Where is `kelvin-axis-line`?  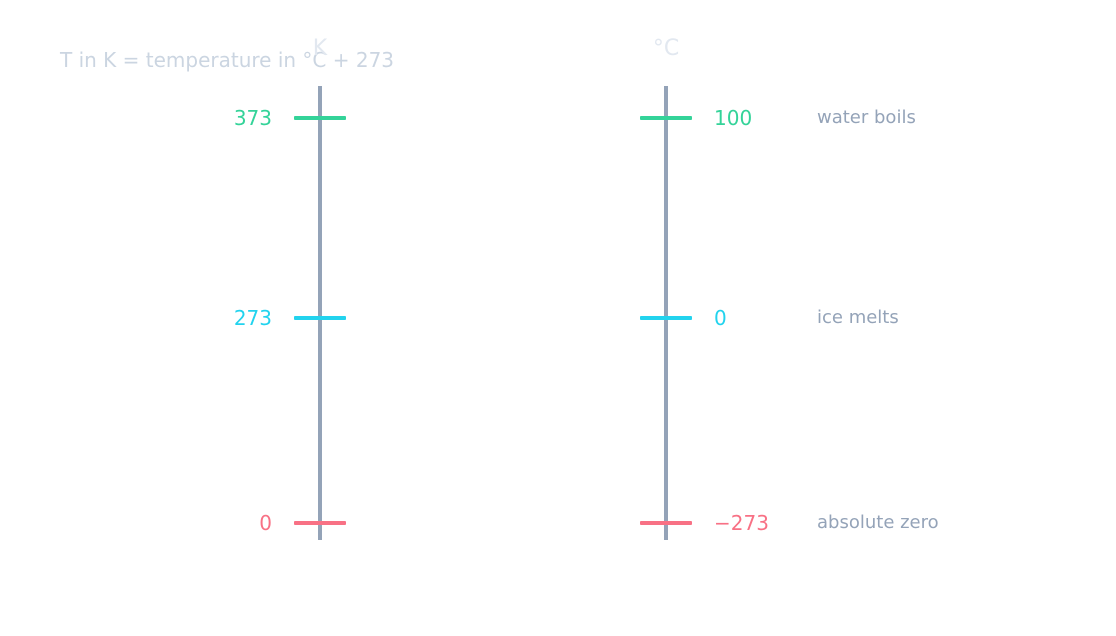 kelvin-axis-line is located at coordinates (320, 313).